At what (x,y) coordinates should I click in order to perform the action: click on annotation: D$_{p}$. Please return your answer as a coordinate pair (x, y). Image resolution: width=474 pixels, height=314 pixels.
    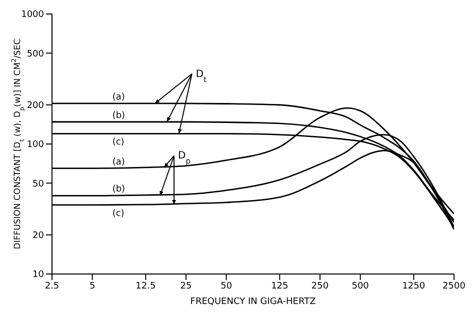
    Looking at the image, I should click on (184, 158).